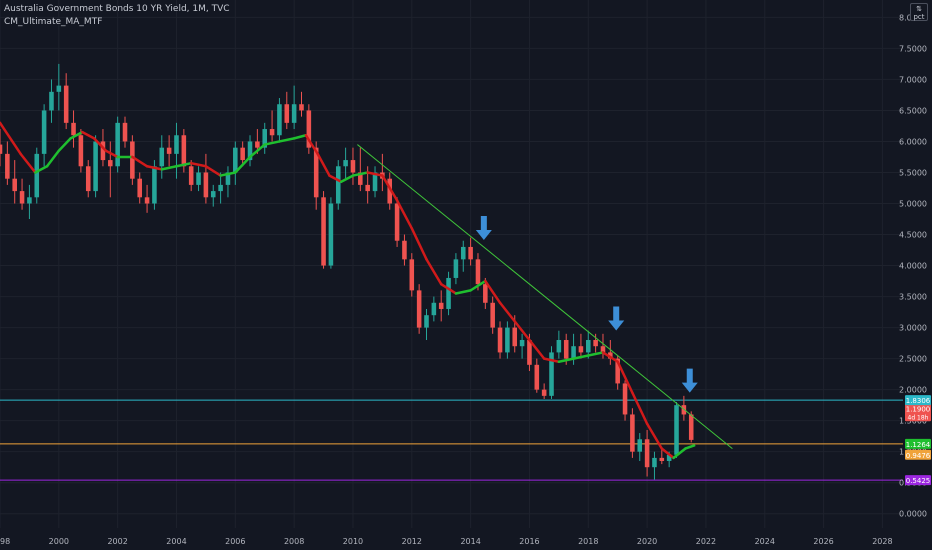 The width and height of the screenshot is (932, 550). I want to click on x-tick-label: 1998, so click(5, 541).